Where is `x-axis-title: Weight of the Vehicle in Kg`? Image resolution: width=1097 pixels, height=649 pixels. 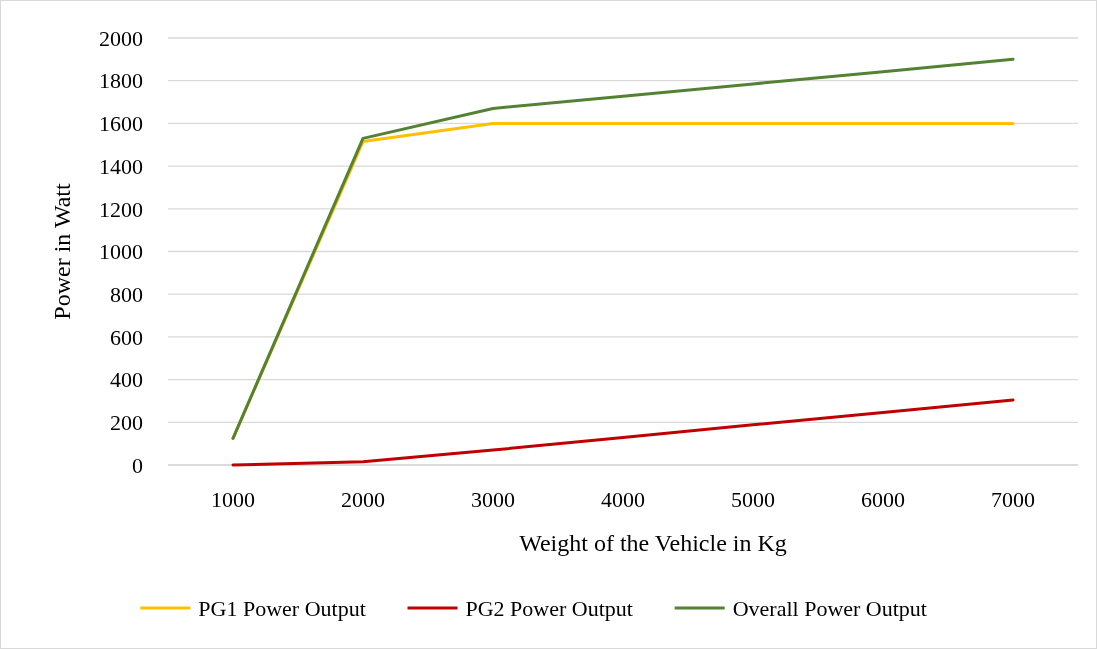
x-axis-title: Weight of the Vehicle in Kg is located at coordinates (653, 543).